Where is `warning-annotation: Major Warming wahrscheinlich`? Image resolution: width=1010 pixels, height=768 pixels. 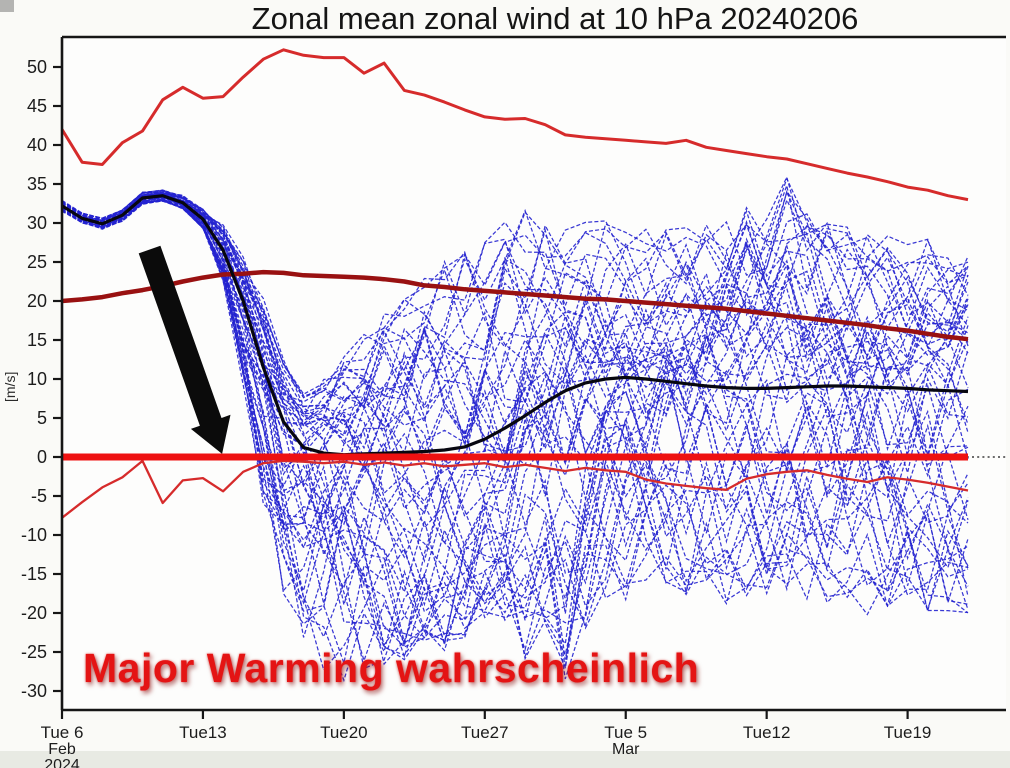
warning-annotation: Major Warming wahrscheinlich is located at coordinates (391, 668).